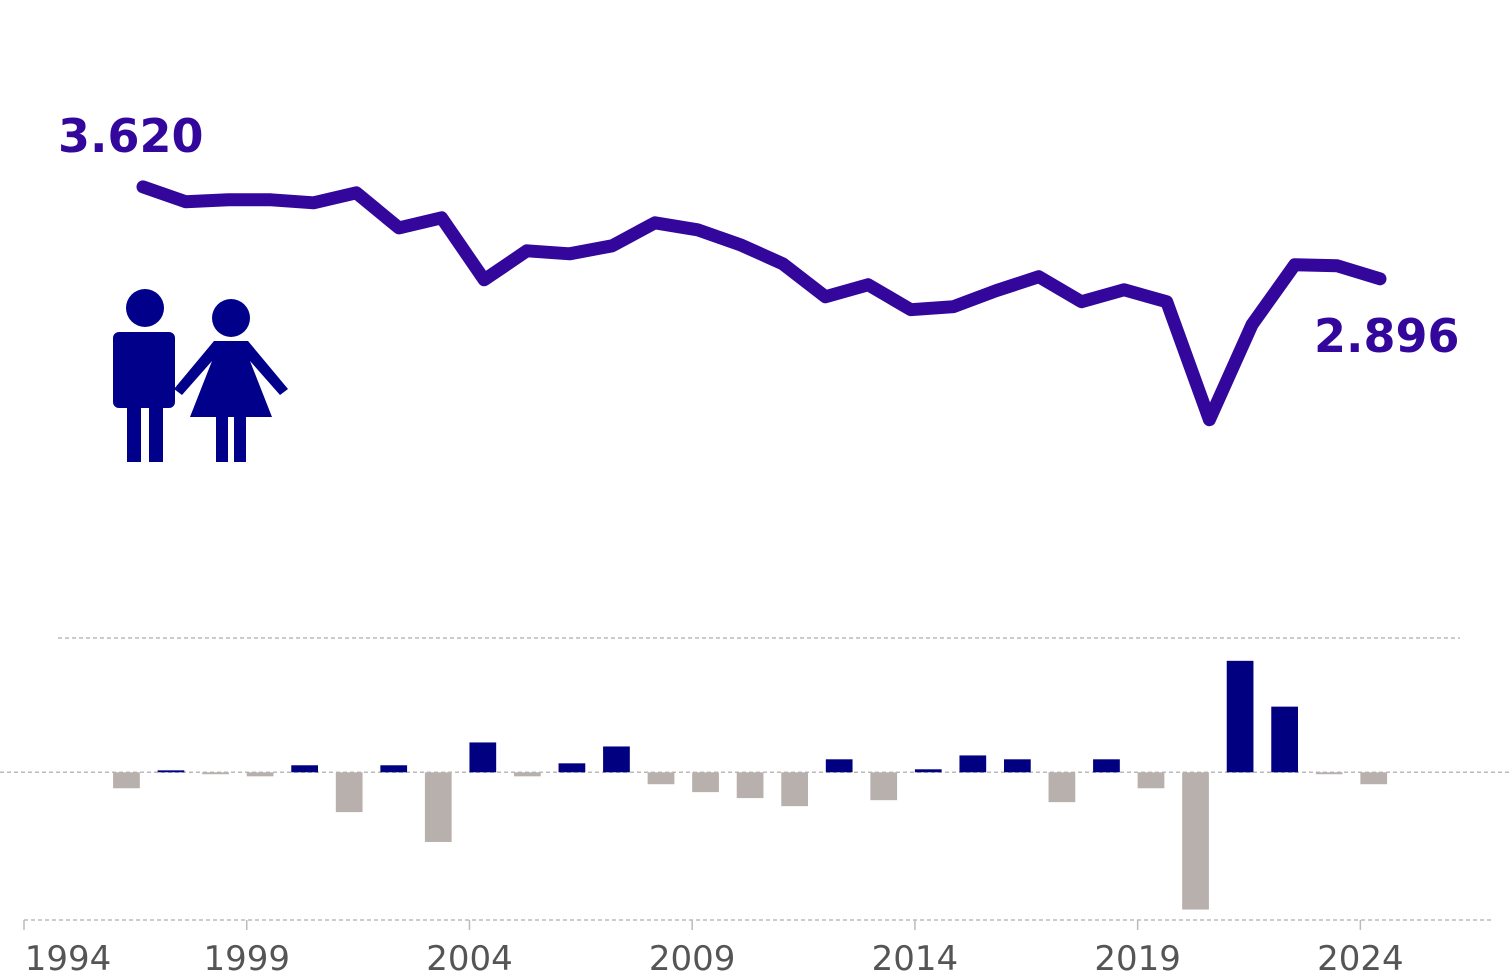 The image size is (1511, 977). Describe the element at coordinates (1387, 336) in the screenshot. I see `end-annotation: 2.896` at that location.